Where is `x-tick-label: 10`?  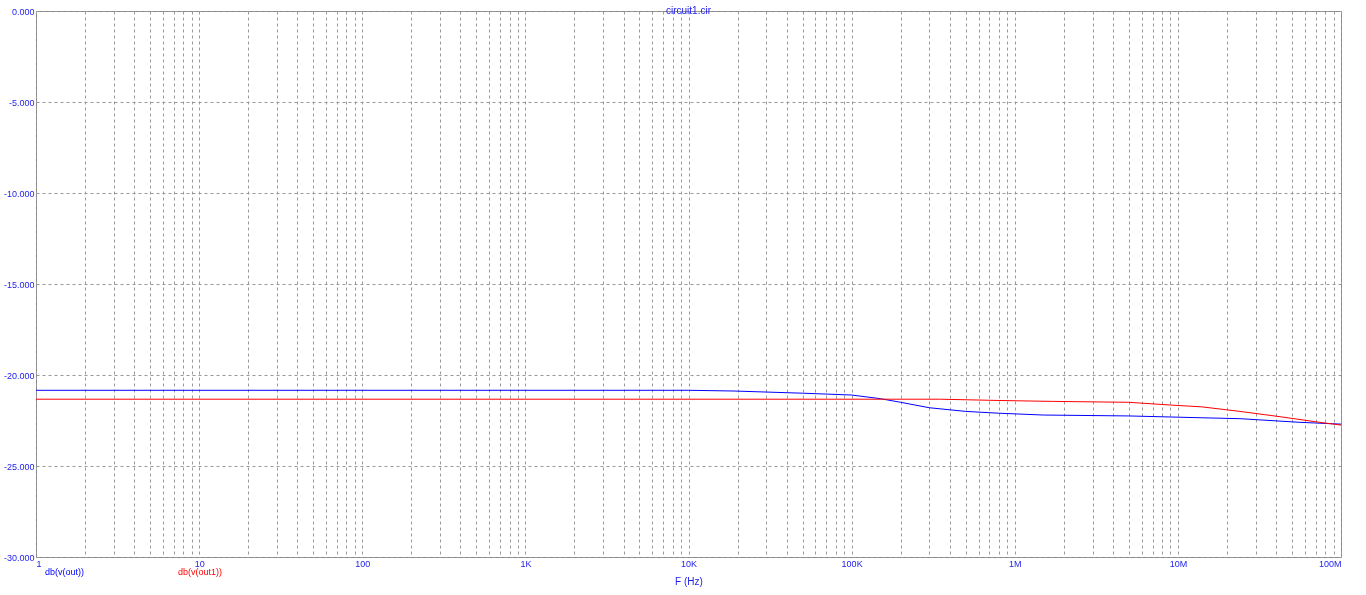 x-tick-label: 10 is located at coordinates (199, 563).